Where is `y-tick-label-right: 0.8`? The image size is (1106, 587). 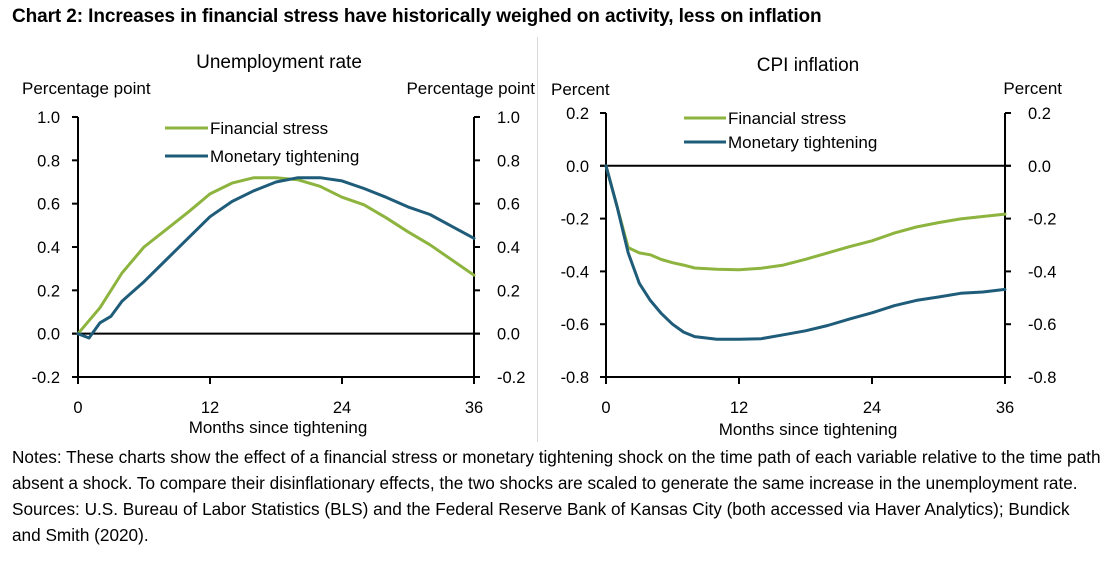 y-tick-label-right: 0.8 is located at coordinates (508, 161).